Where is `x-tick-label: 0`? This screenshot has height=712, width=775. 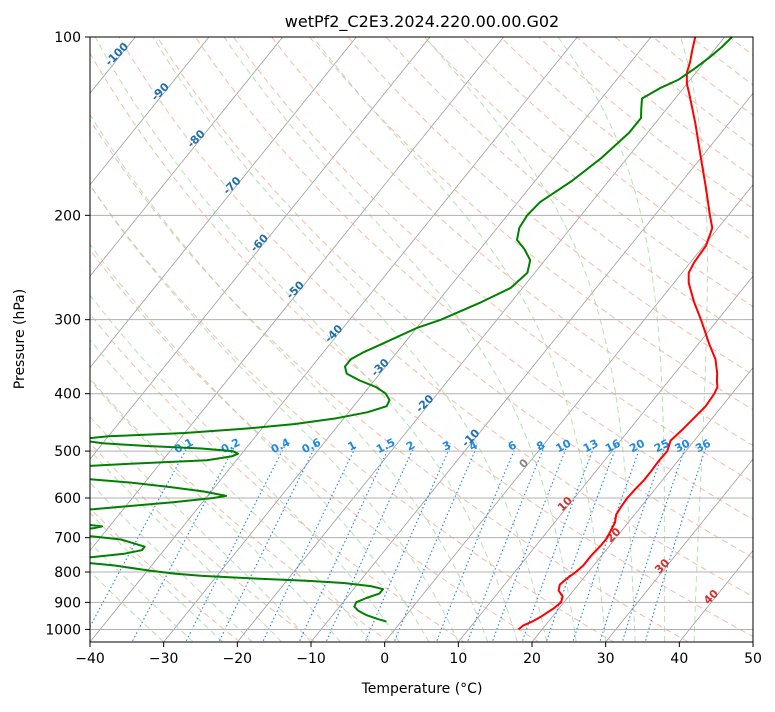 x-tick-label: 0 is located at coordinates (384, 659).